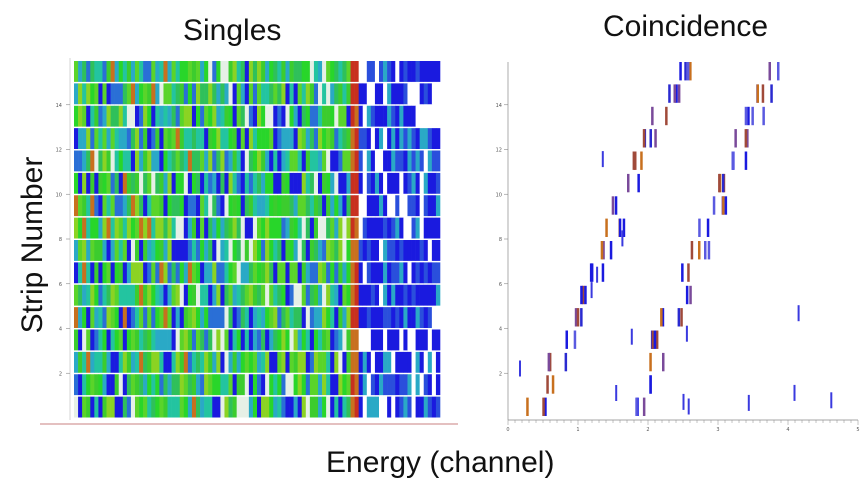 This screenshot has width=865, height=481. I want to click on coincidence-x-tick-label: 4, so click(787, 430).